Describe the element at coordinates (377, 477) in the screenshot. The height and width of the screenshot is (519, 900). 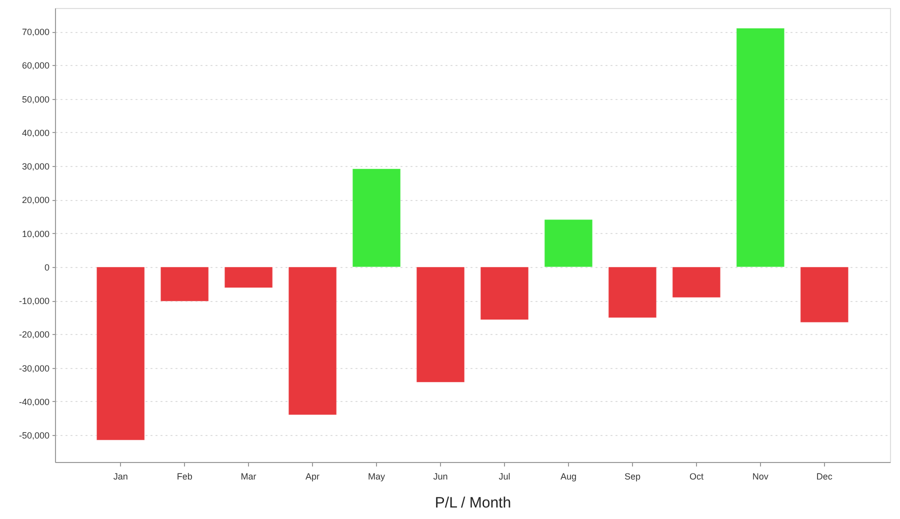
I see `x-tick-label: May` at that location.